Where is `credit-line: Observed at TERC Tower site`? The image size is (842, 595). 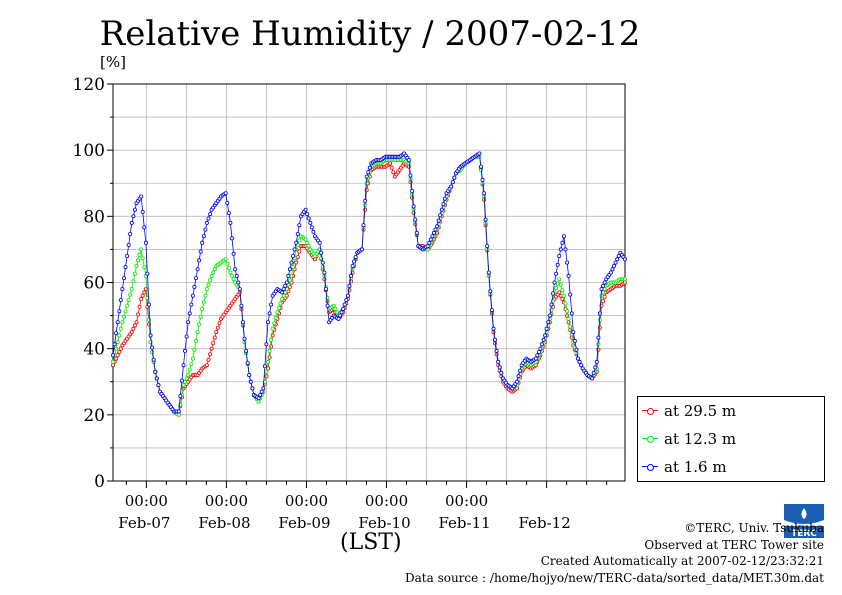 credit-line: Observed at TERC Tower site is located at coordinates (734, 544).